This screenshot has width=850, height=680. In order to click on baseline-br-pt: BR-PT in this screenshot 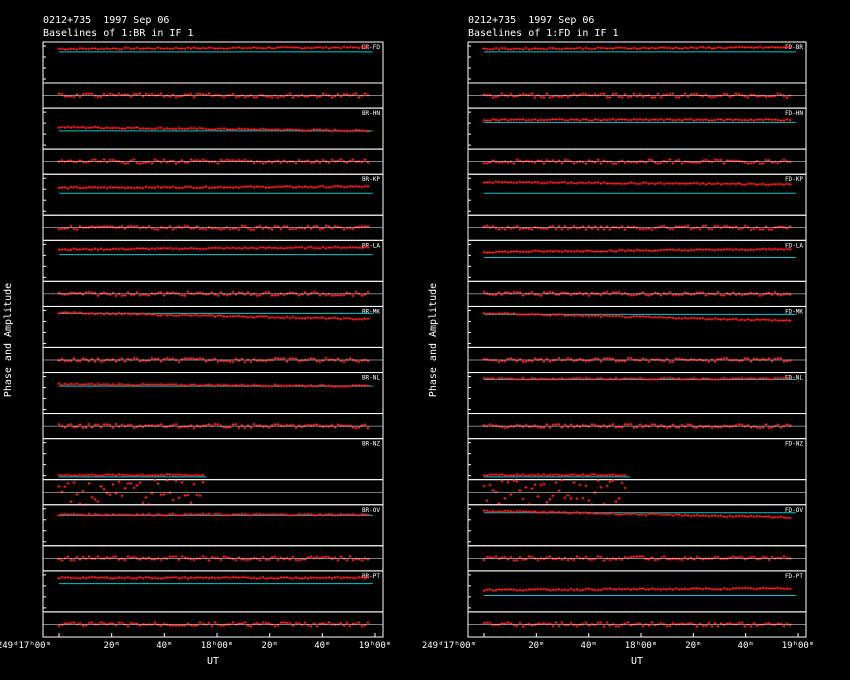, I will do `click(213, 604)`.